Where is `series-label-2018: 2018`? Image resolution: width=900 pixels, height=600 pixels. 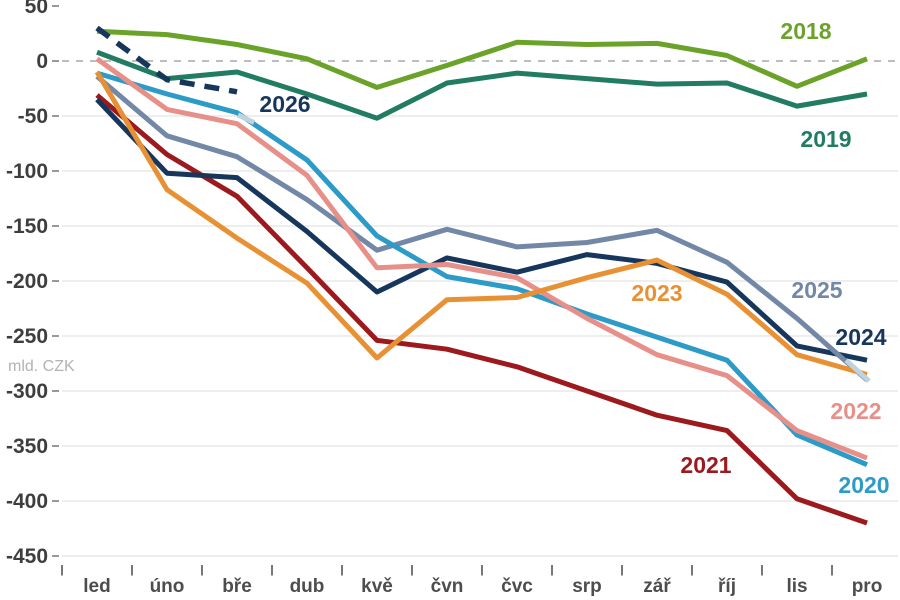 series-label-2018: 2018 is located at coordinates (805, 31).